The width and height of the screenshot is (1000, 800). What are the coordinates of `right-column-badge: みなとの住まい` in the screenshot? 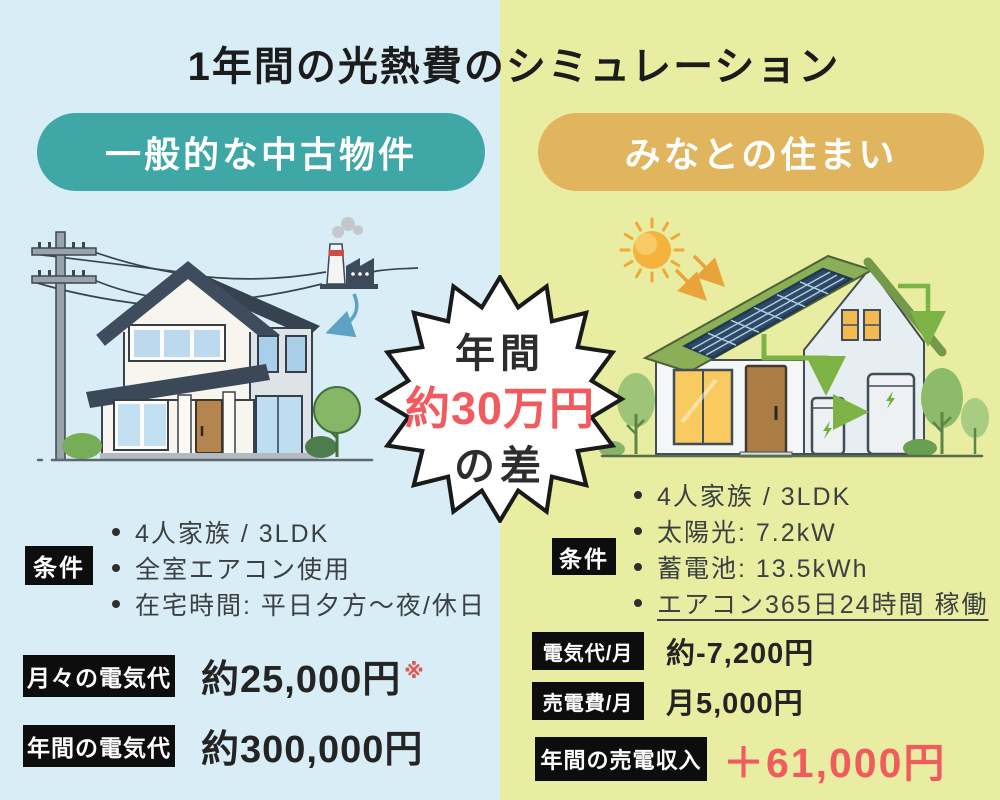 It's located at (761, 152).